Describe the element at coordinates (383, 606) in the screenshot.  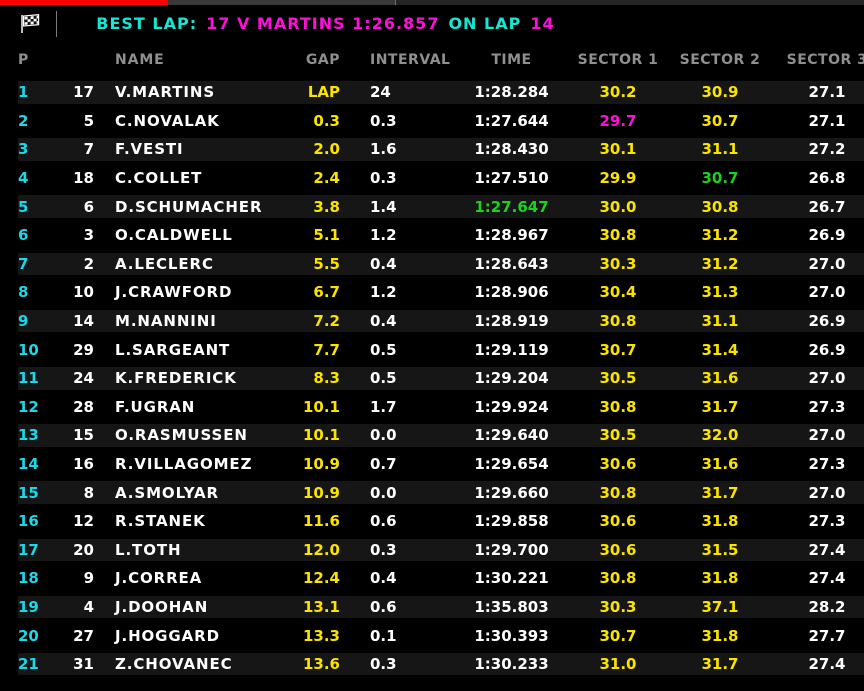
I see `cell-interval: 0.6` at that location.